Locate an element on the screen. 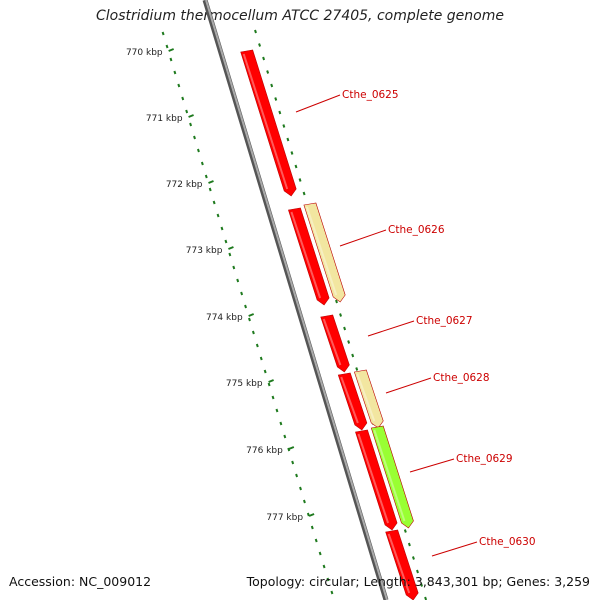 This screenshot has width=600, height=600. ruler-label: 770 kbp is located at coordinates (144, 53).